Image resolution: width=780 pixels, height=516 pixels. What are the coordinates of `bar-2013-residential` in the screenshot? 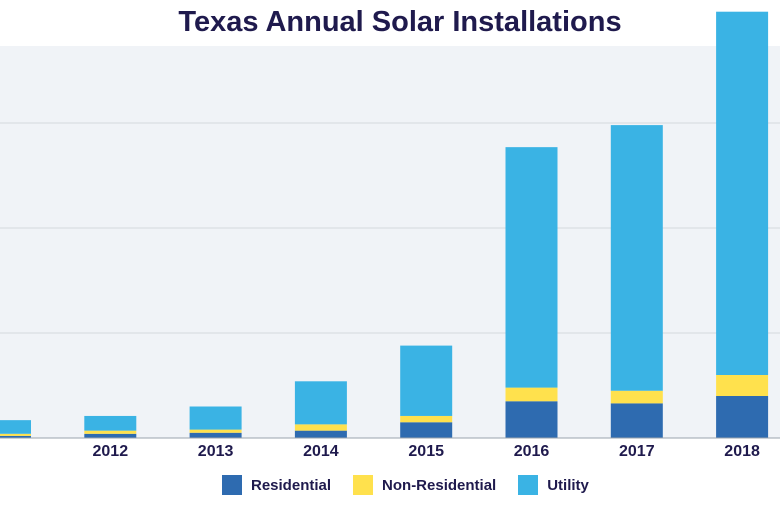 It's located at (215, 435).